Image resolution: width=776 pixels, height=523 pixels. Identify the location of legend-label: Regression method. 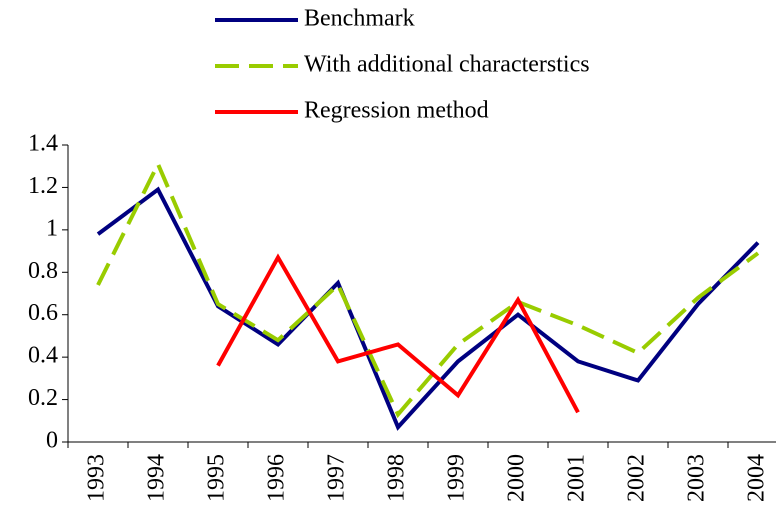
(396, 111).